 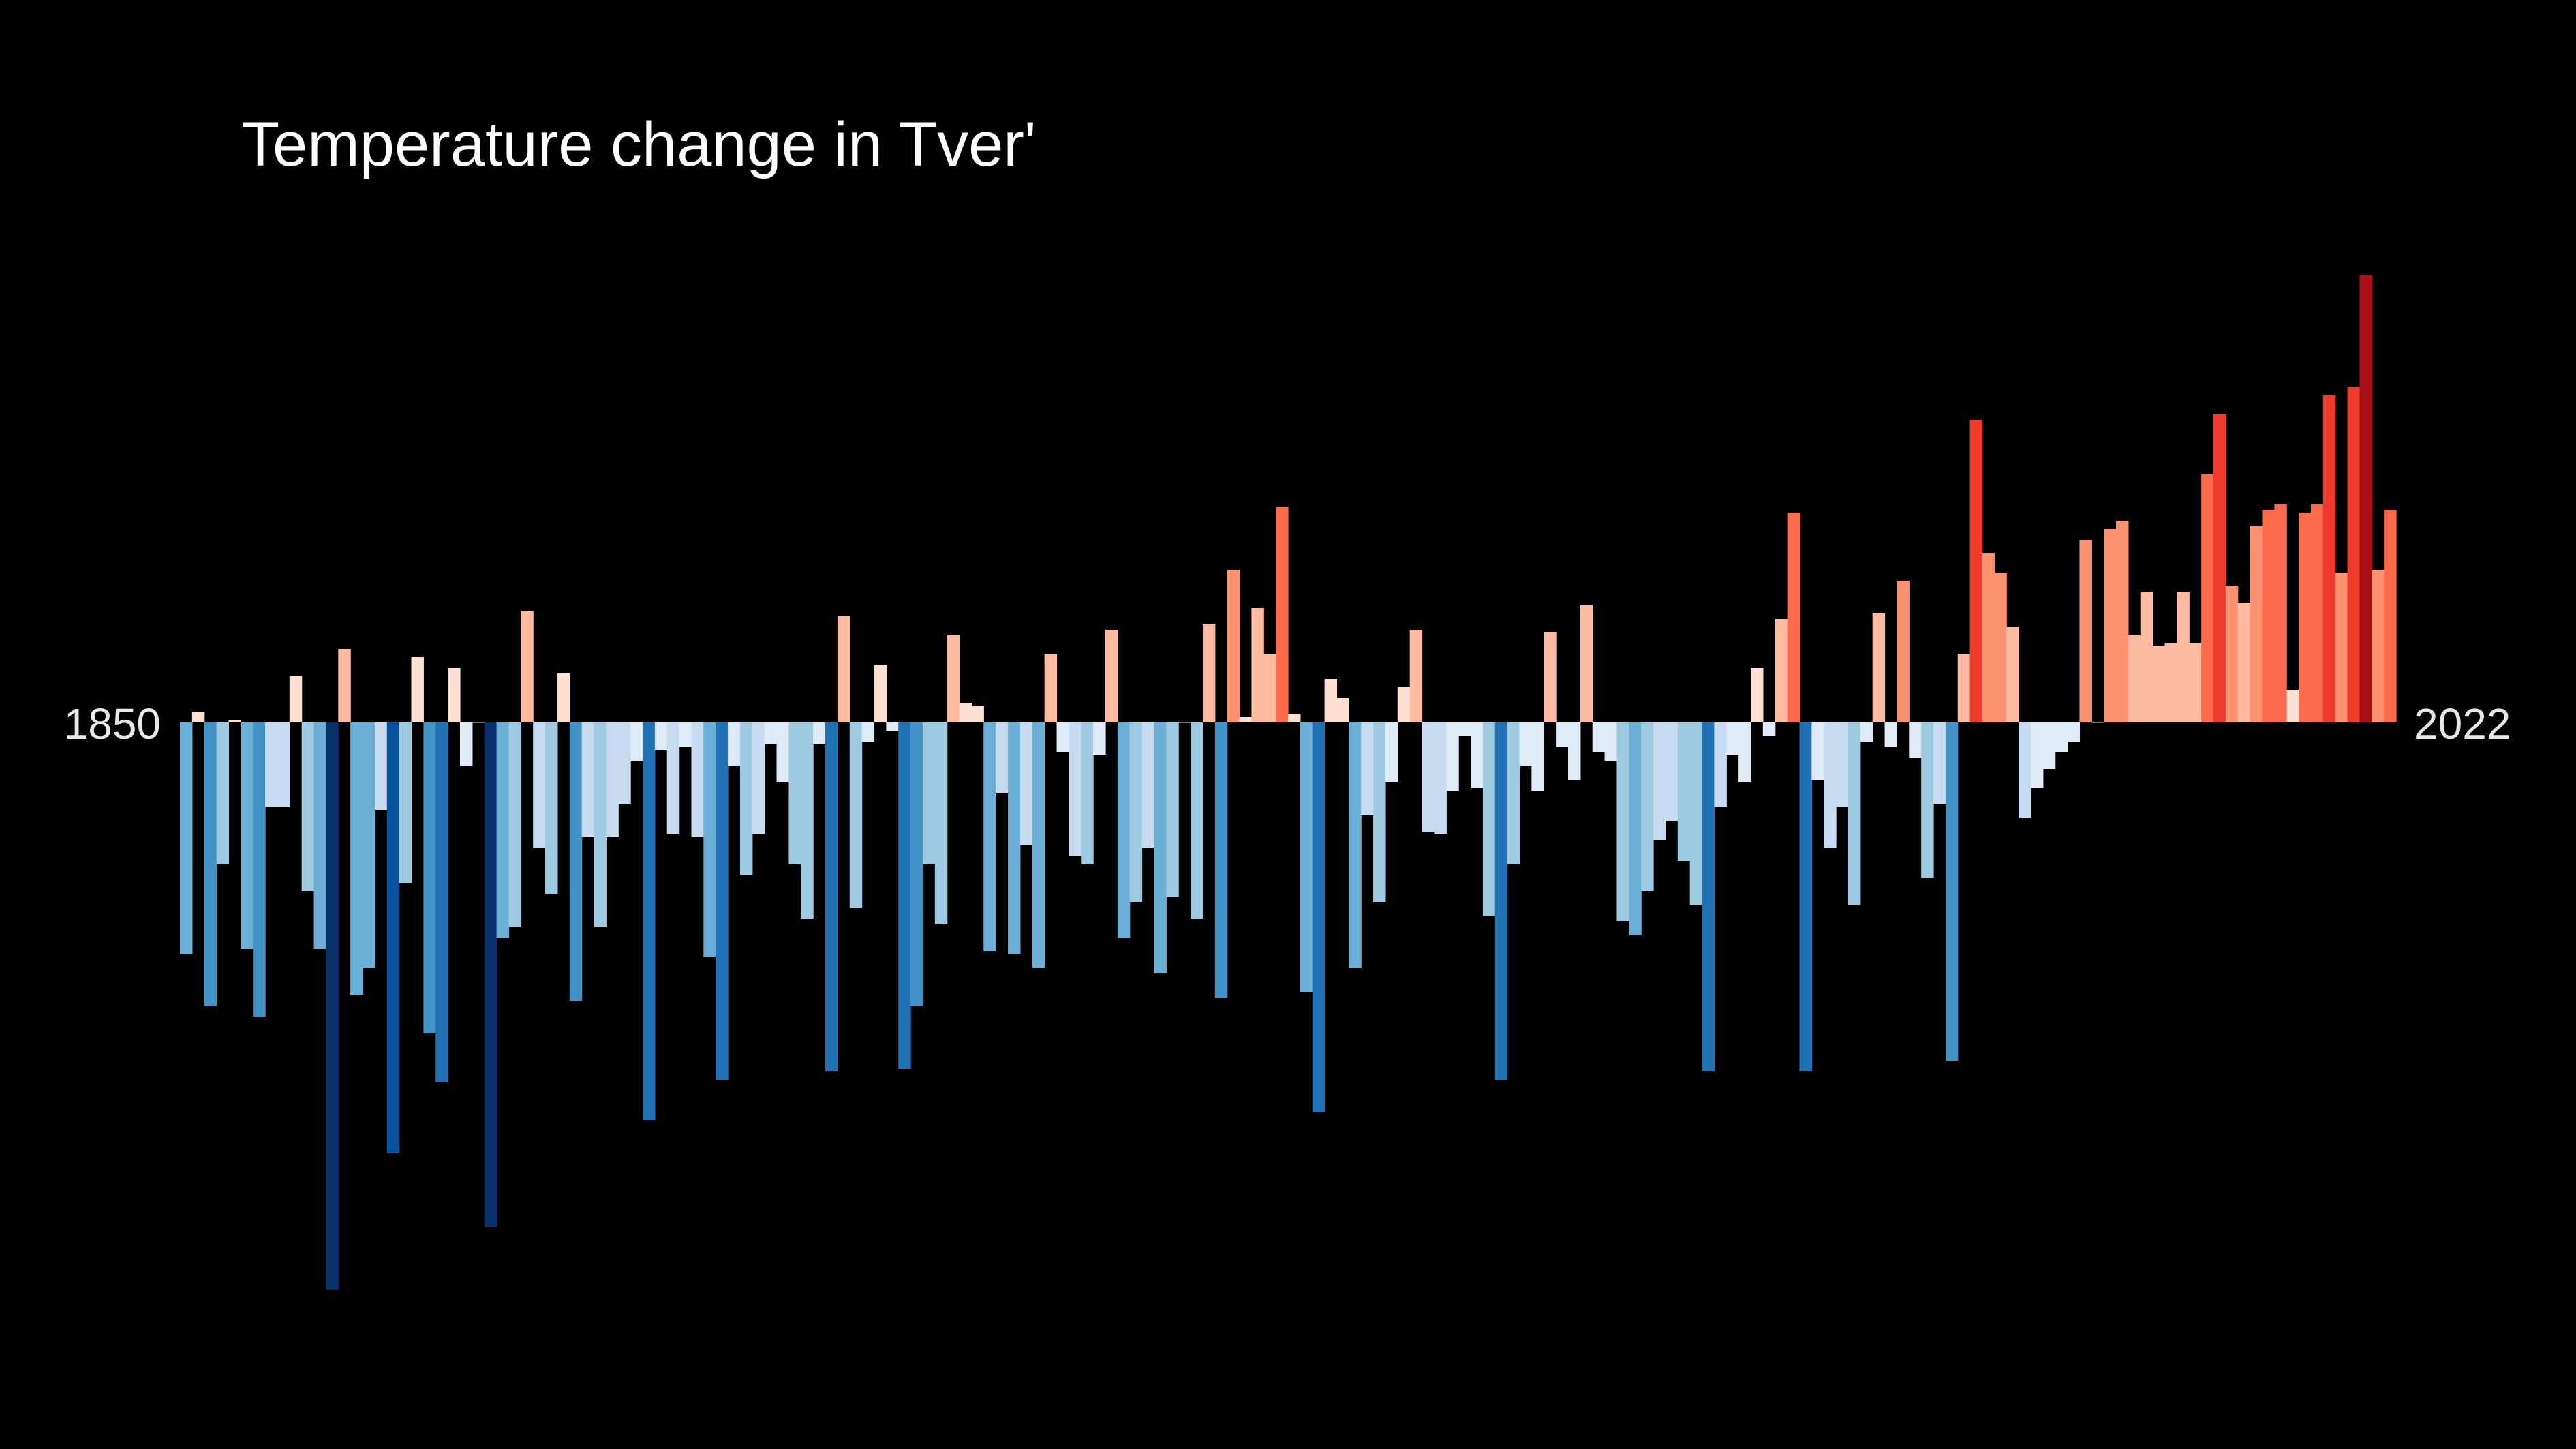 What do you see at coordinates (1428, 777) in the screenshot?
I see `bar-1952` at bounding box center [1428, 777].